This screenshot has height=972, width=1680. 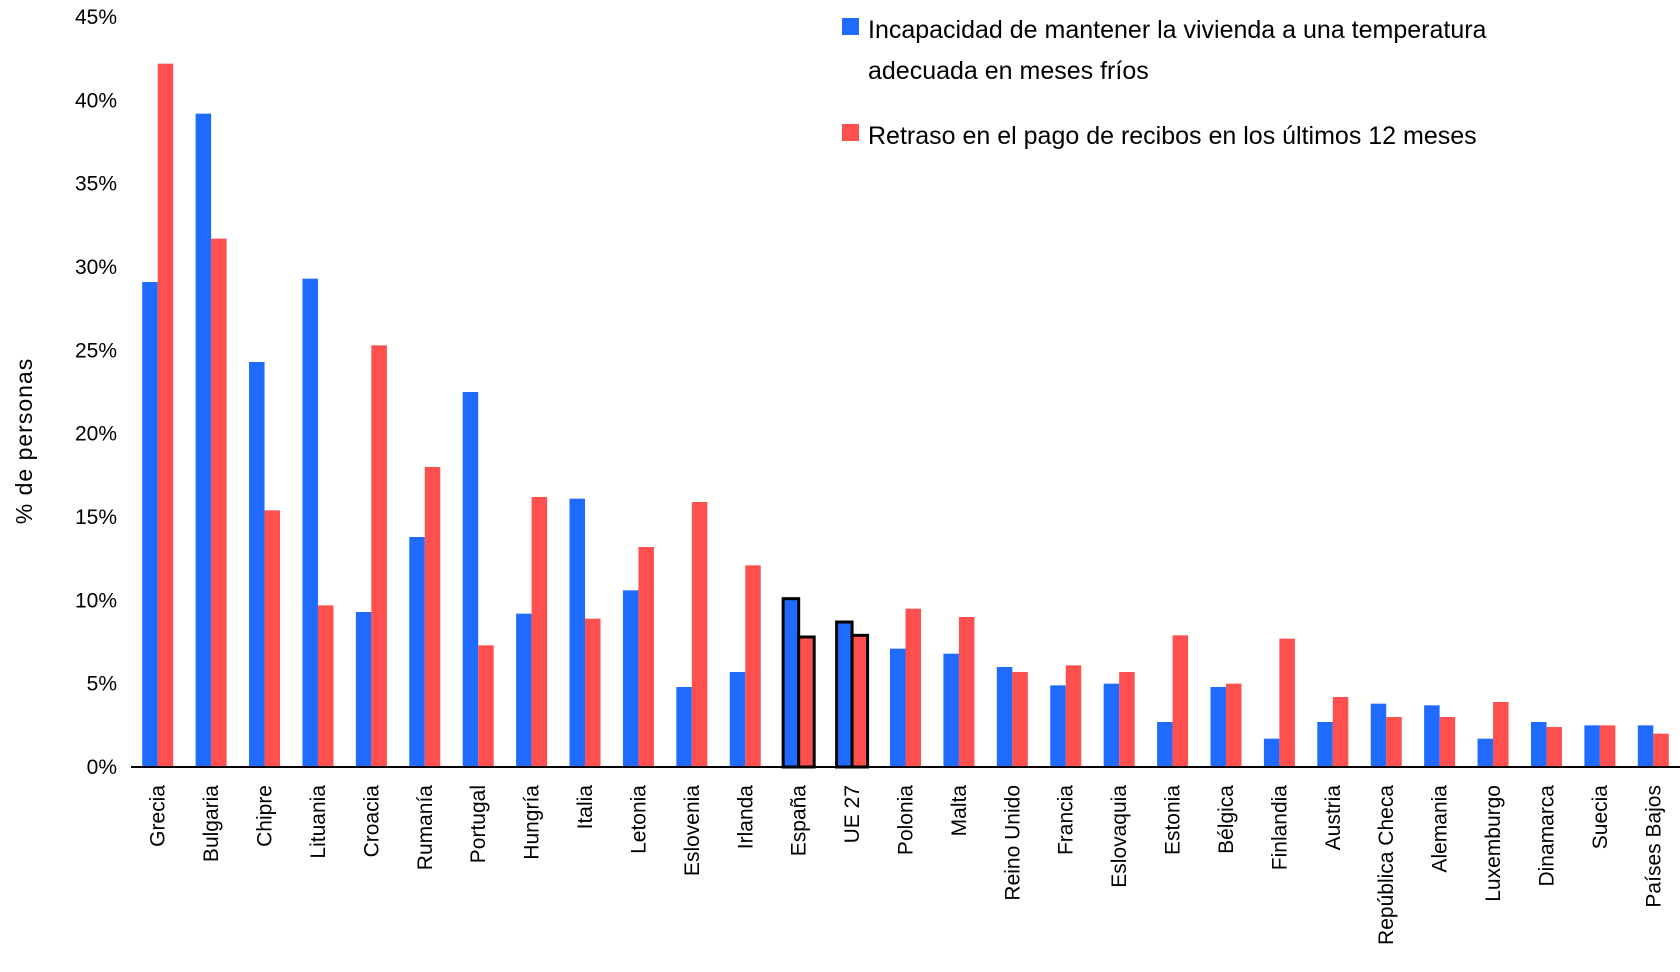 I want to click on x-tick-label: Croacia, so click(x=371, y=821).